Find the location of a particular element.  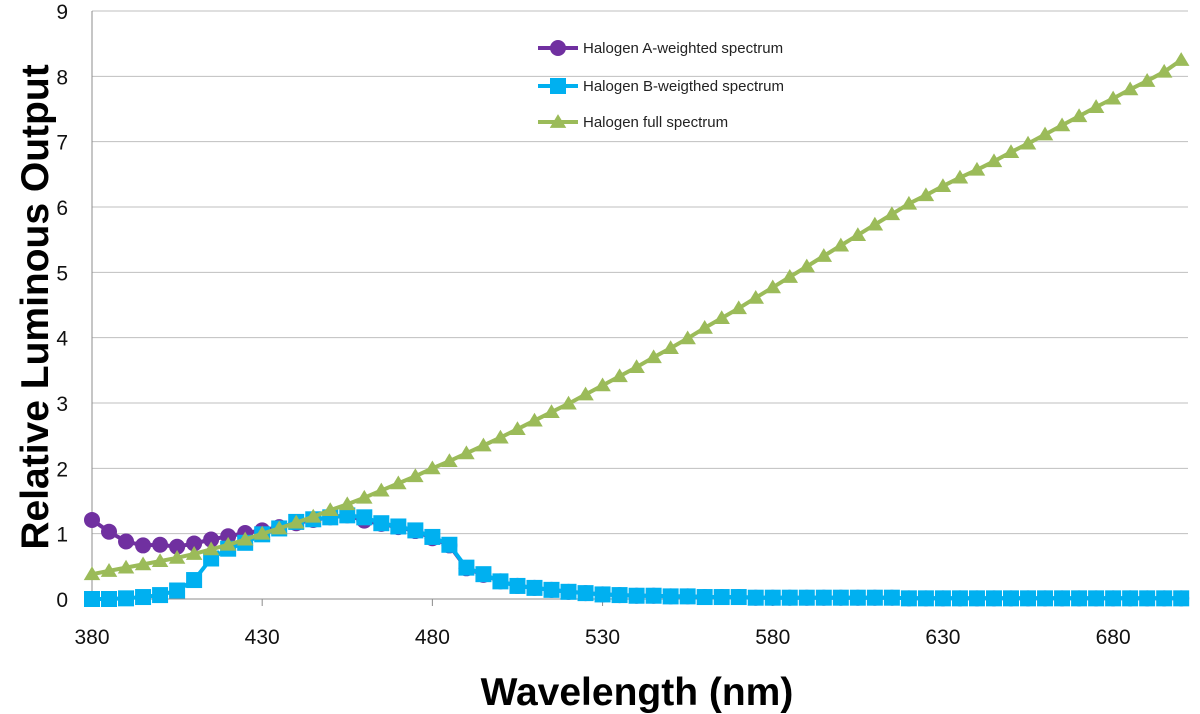

y-tick-label: 3 is located at coordinates (62, 404).